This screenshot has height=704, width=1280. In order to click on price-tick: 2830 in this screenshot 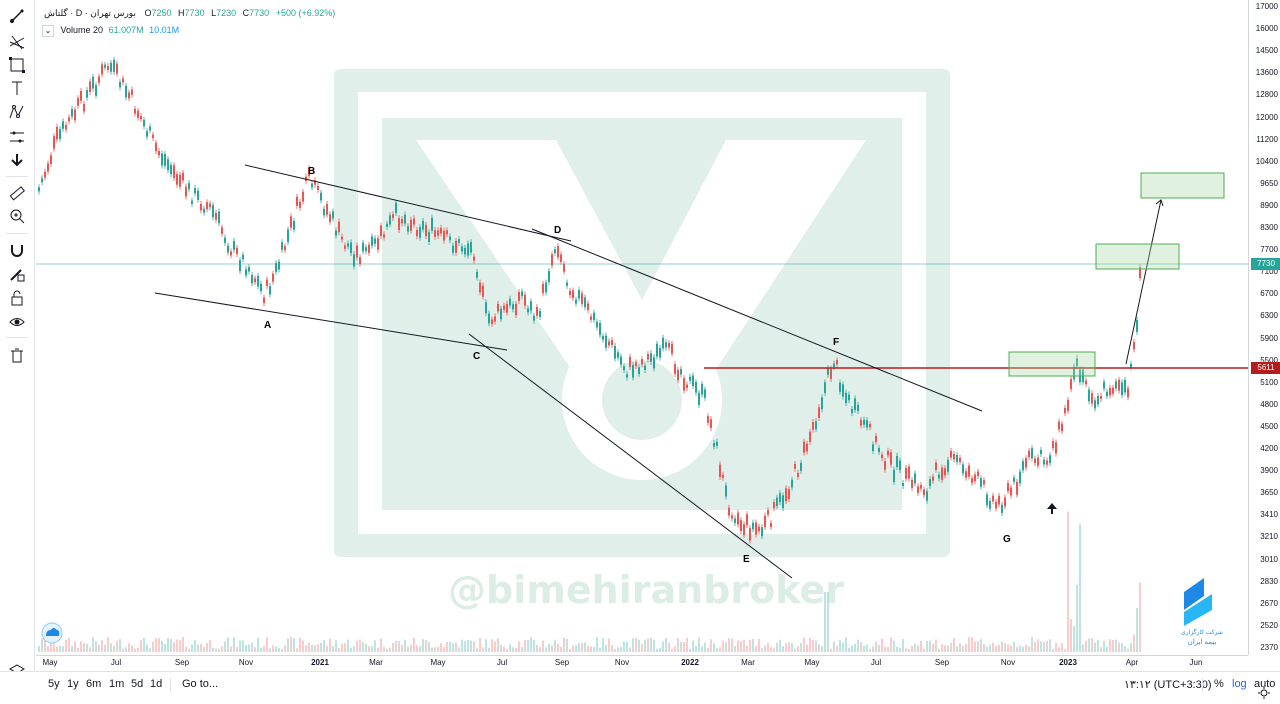, I will do `click(1269, 581)`.